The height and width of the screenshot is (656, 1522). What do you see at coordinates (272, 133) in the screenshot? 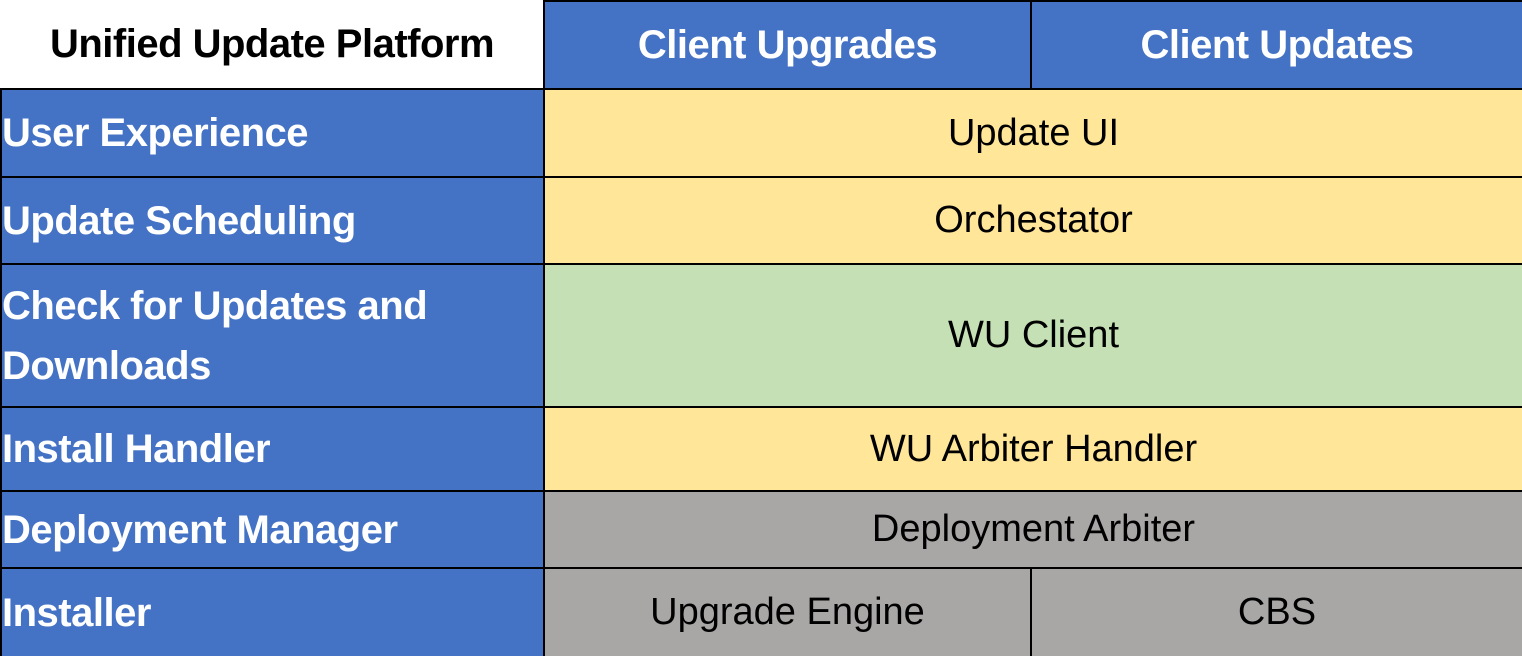
I see `row-label-user-experience: User Experience` at bounding box center [272, 133].